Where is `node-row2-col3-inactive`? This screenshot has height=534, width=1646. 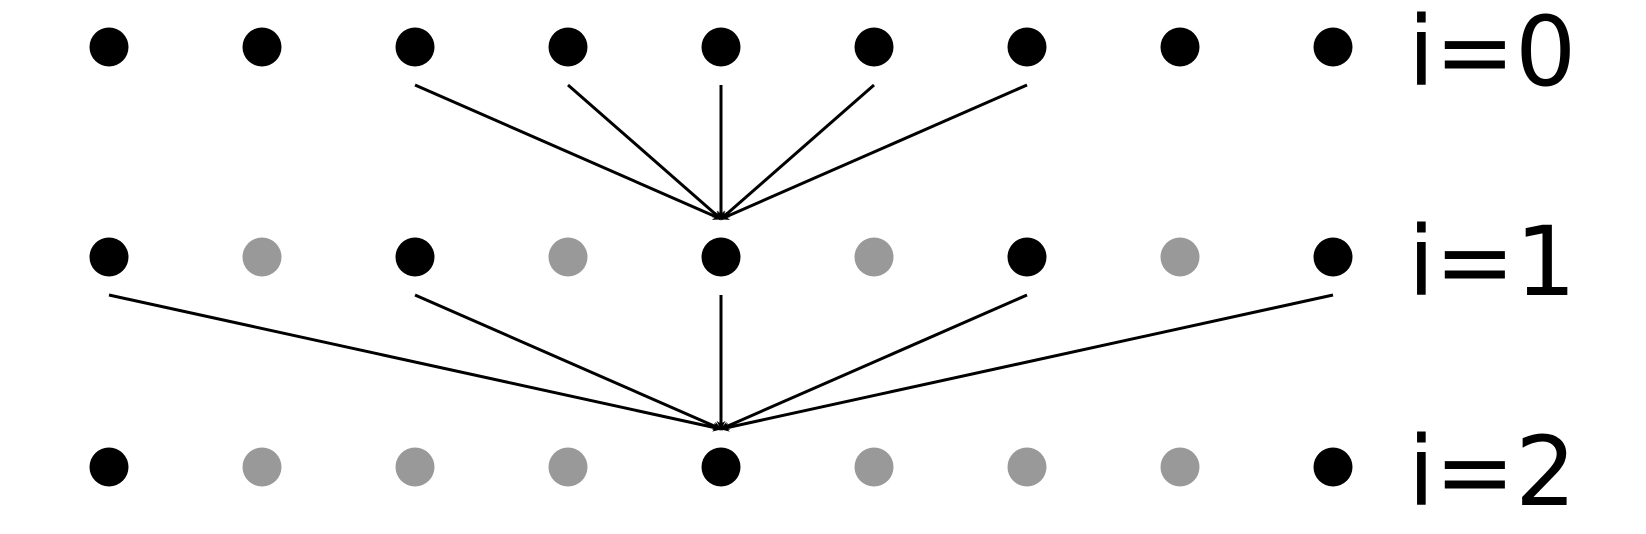
node-row2-col3-inactive is located at coordinates (568, 467).